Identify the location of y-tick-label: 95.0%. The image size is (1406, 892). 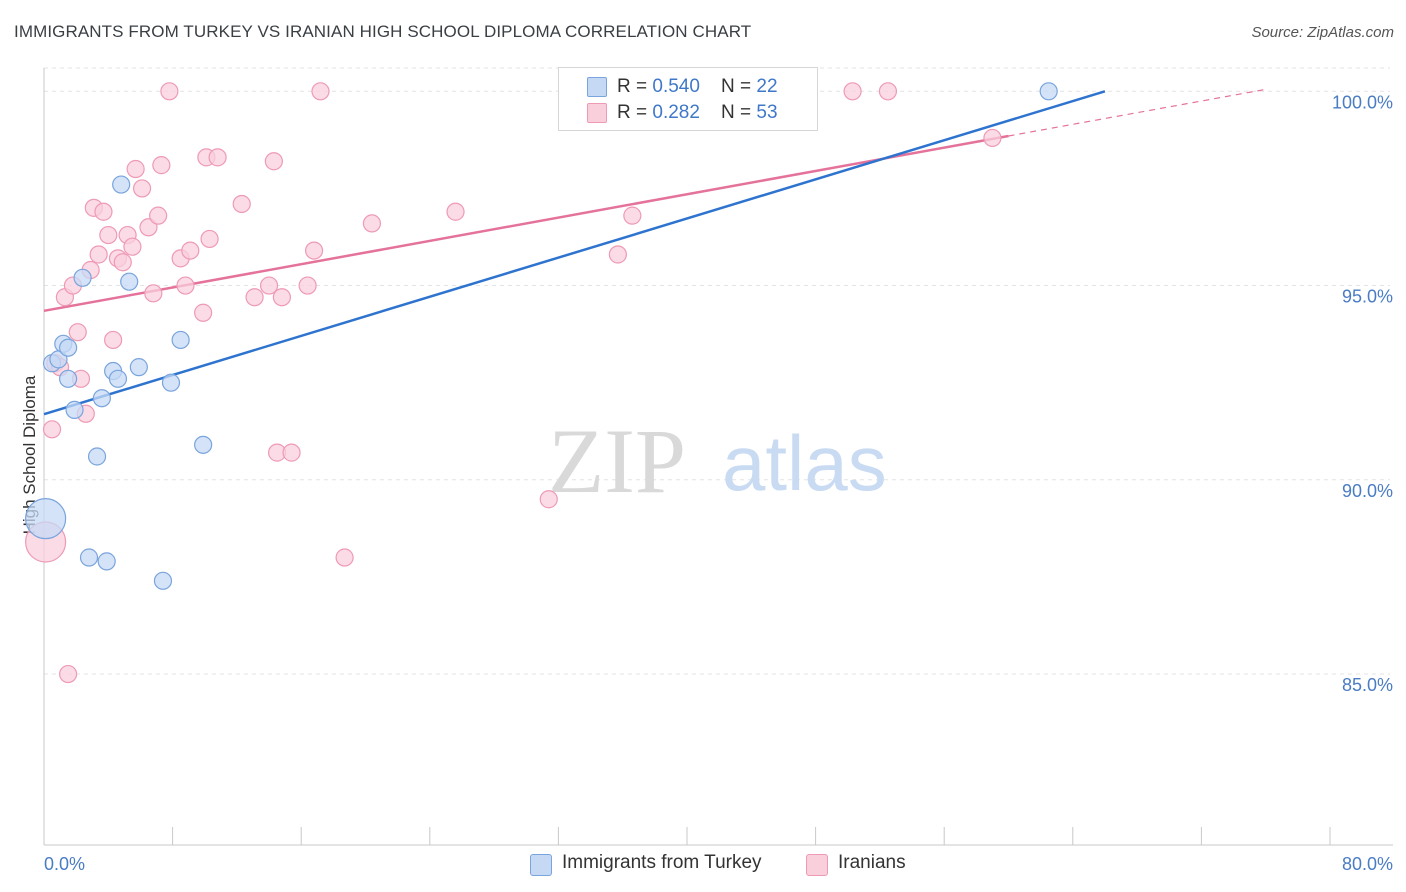
(1367, 297).